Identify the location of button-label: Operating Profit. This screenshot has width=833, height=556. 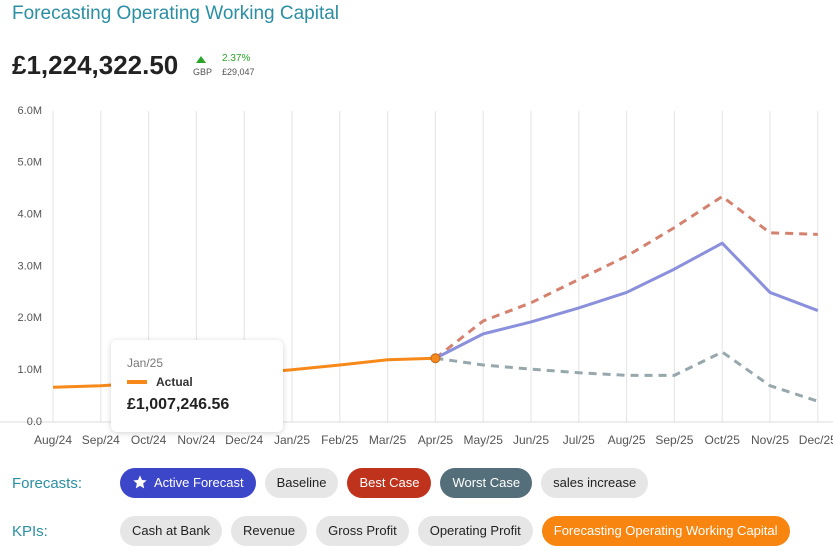
(475, 530).